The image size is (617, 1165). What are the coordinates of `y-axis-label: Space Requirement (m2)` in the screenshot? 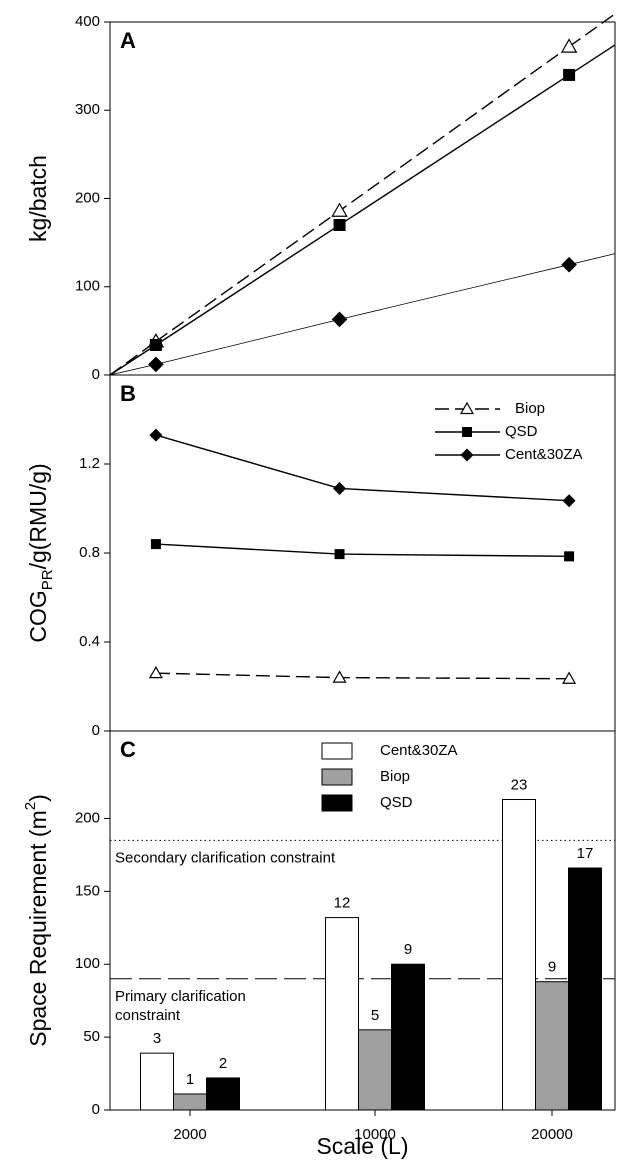 It's located at (36, 920).